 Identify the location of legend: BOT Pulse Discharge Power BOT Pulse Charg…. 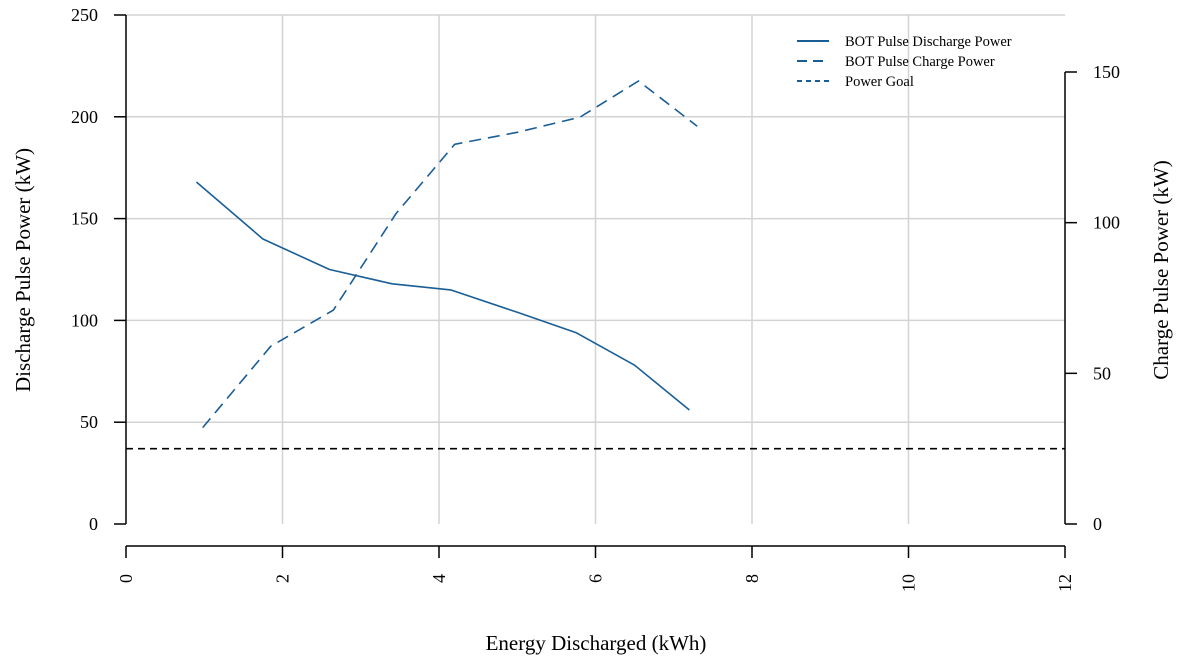
(904, 62).